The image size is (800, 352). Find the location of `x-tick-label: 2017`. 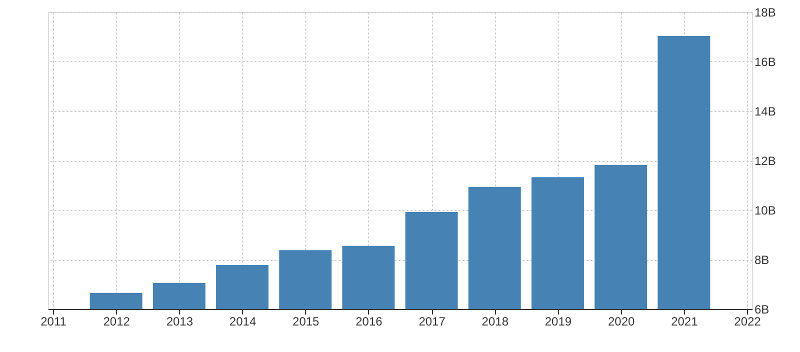

x-tick-label: 2017 is located at coordinates (432, 321).